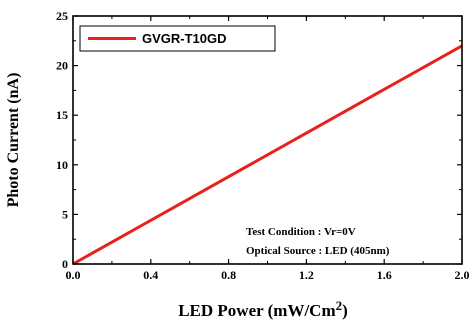  I want to click on x-axis-title-superscript: 2, so click(339, 305).